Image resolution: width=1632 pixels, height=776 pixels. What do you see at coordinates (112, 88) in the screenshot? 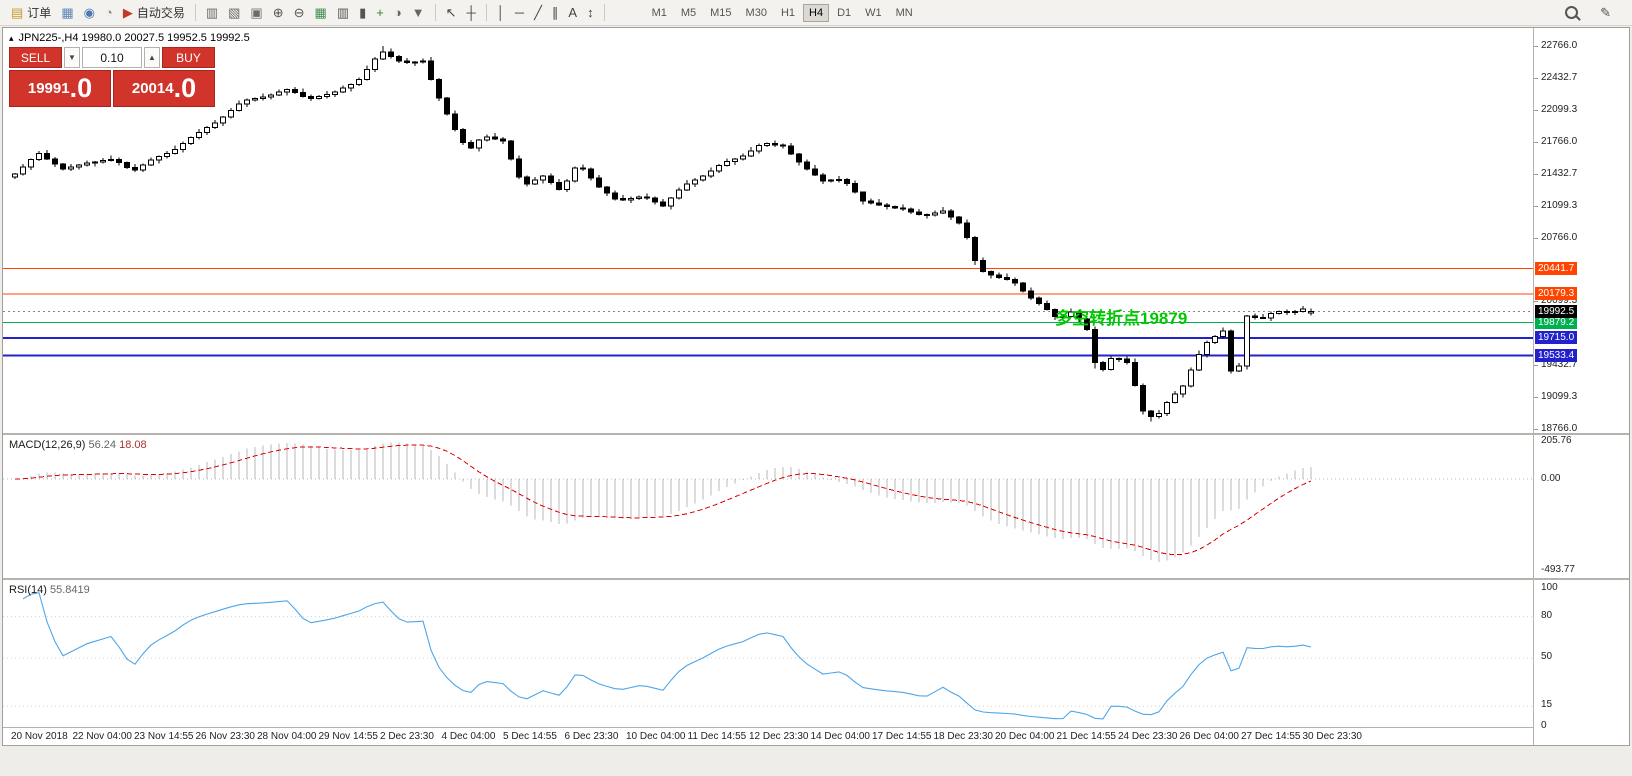
I see `one-click-price-row: 19991 .0 20014 .0` at bounding box center [112, 88].